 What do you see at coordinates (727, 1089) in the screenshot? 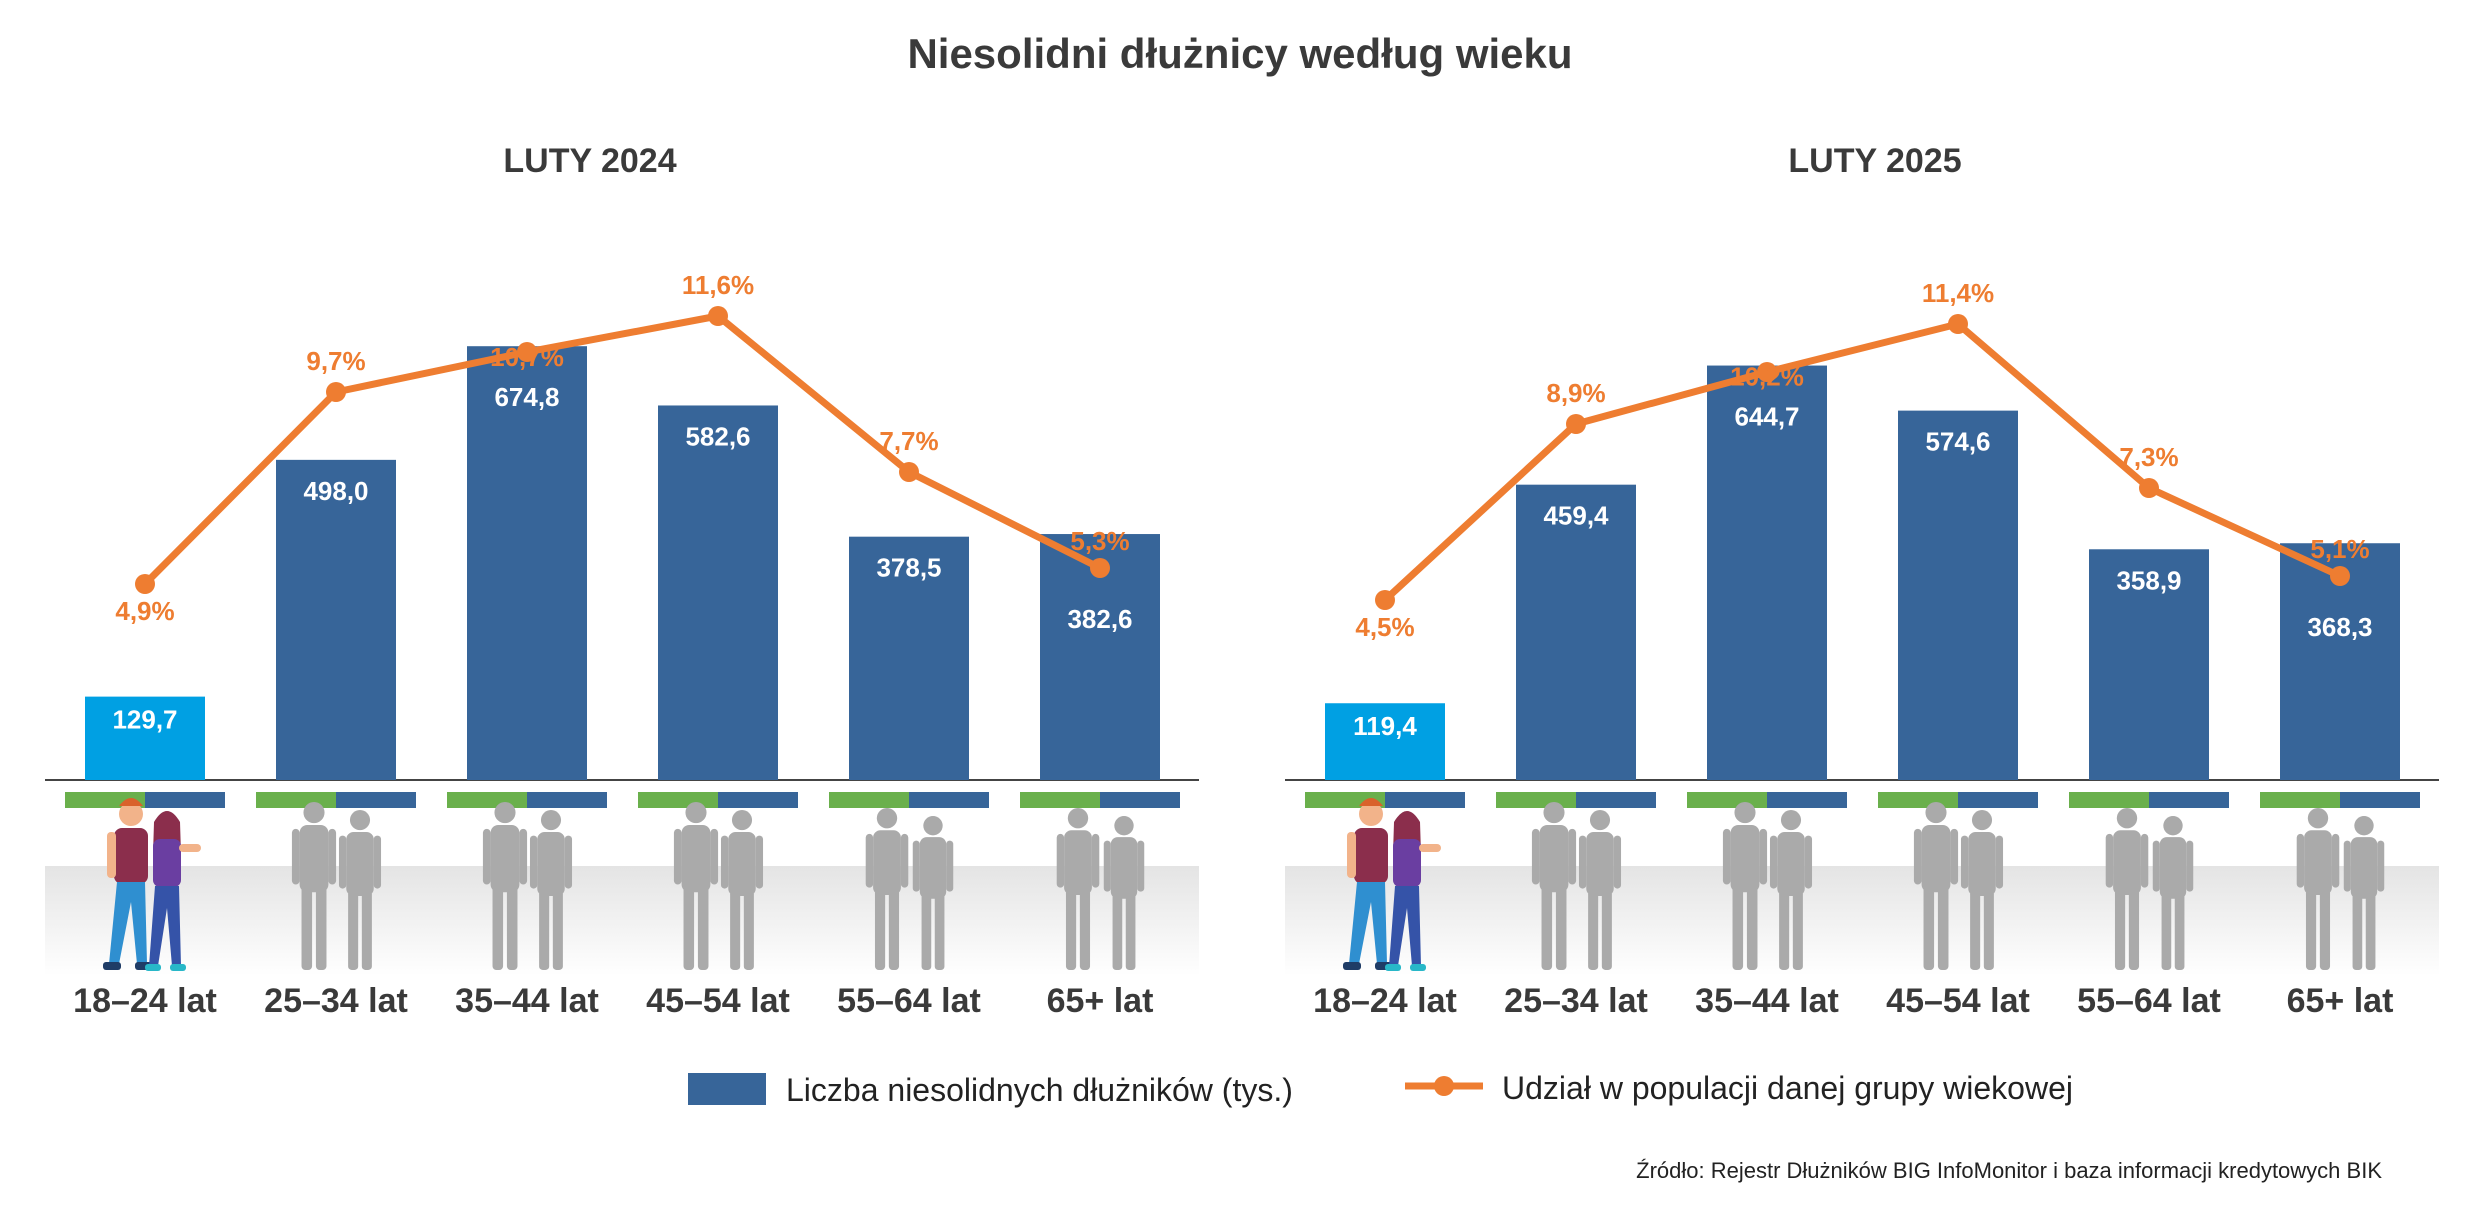
I see `legend-bar-swatch` at bounding box center [727, 1089].